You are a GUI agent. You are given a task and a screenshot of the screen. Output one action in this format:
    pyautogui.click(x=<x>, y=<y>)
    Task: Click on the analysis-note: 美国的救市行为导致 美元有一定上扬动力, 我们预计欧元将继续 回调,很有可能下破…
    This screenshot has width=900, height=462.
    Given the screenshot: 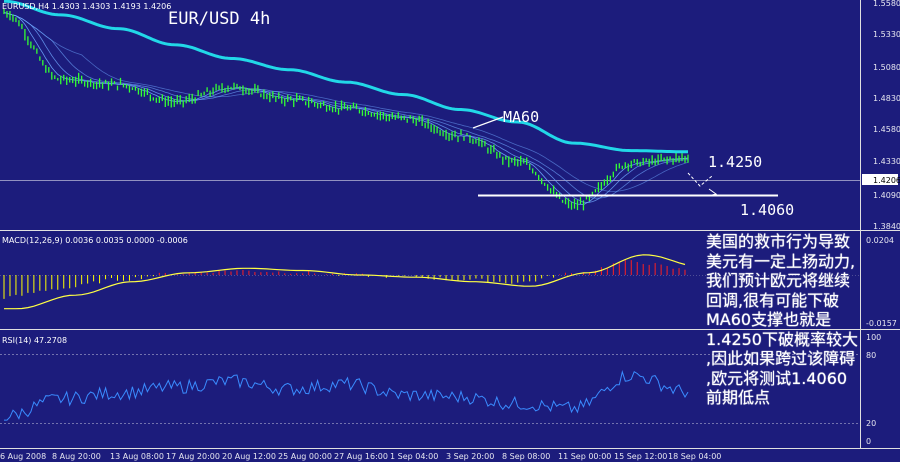 What is the action you would take?
    pyautogui.click(x=802, y=320)
    